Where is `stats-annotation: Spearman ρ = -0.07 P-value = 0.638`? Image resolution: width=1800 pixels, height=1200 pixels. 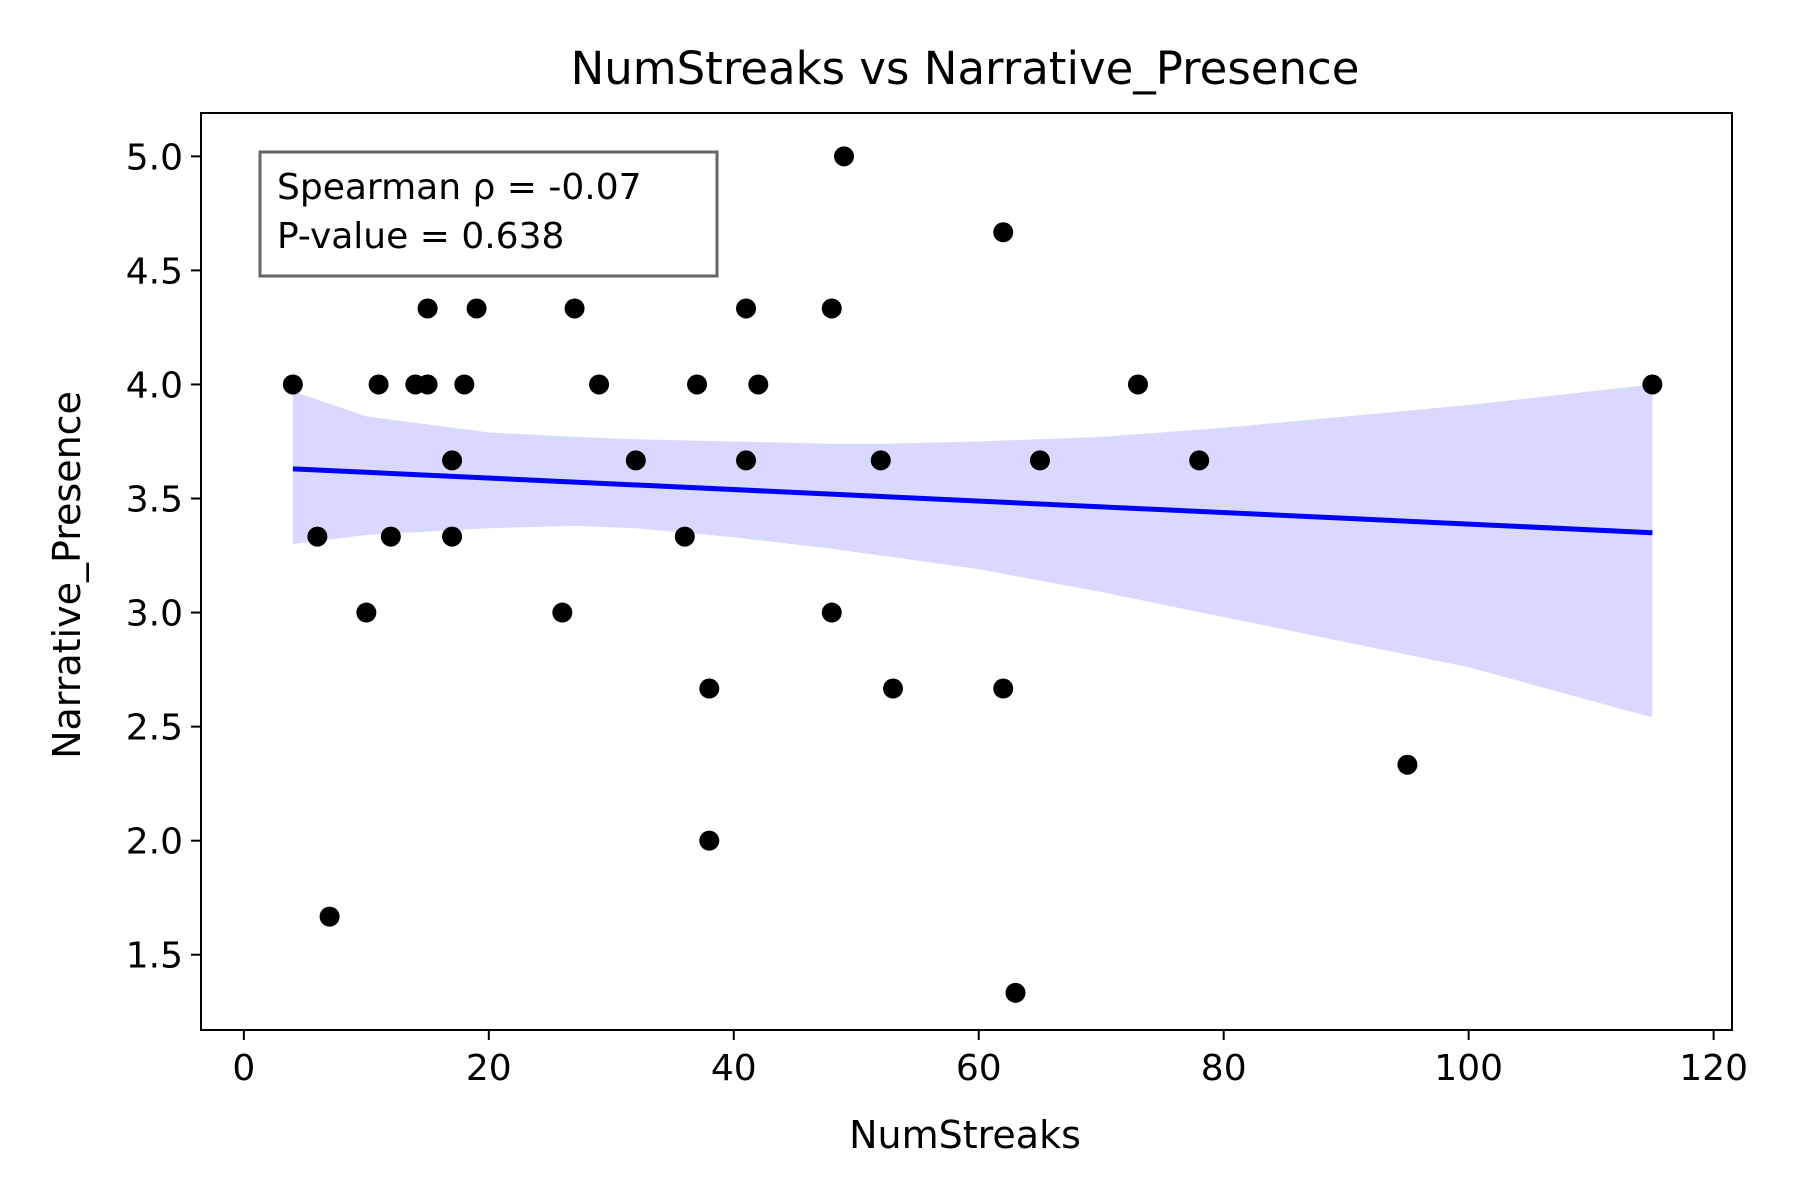 stats-annotation: Spearman ρ = -0.07 P-value = 0.638 is located at coordinates (488, 214).